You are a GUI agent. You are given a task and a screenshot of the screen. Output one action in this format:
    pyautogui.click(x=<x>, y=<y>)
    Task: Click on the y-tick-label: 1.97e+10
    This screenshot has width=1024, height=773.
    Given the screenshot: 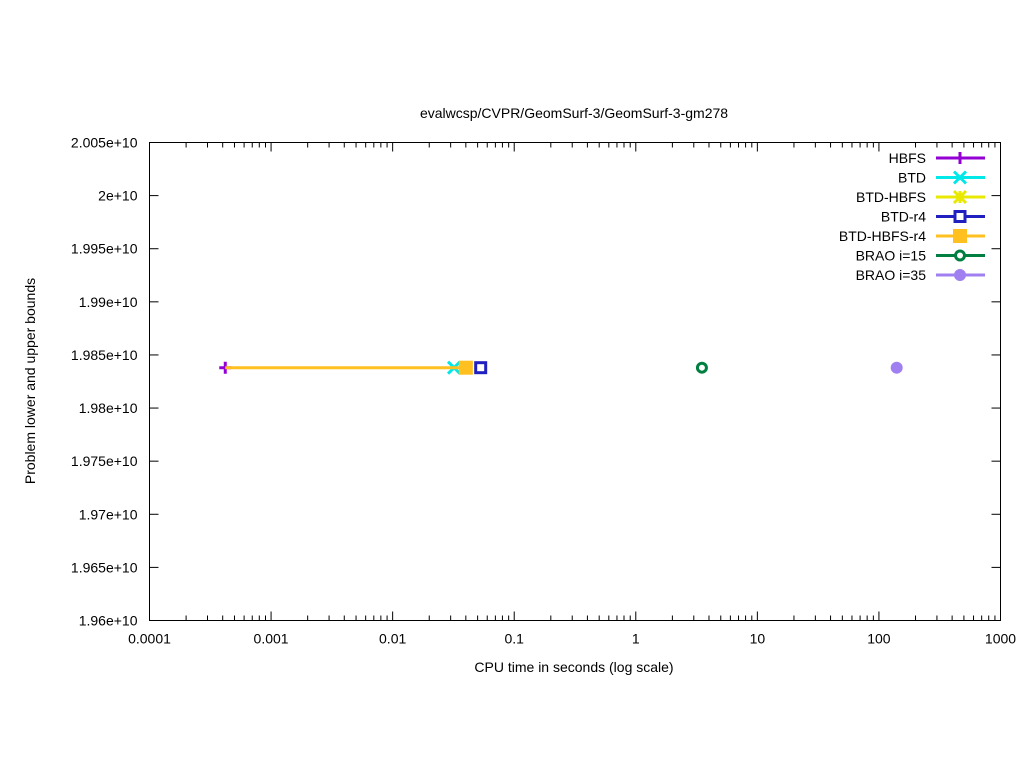 What is the action you would take?
    pyautogui.click(x=108, y=514)
    